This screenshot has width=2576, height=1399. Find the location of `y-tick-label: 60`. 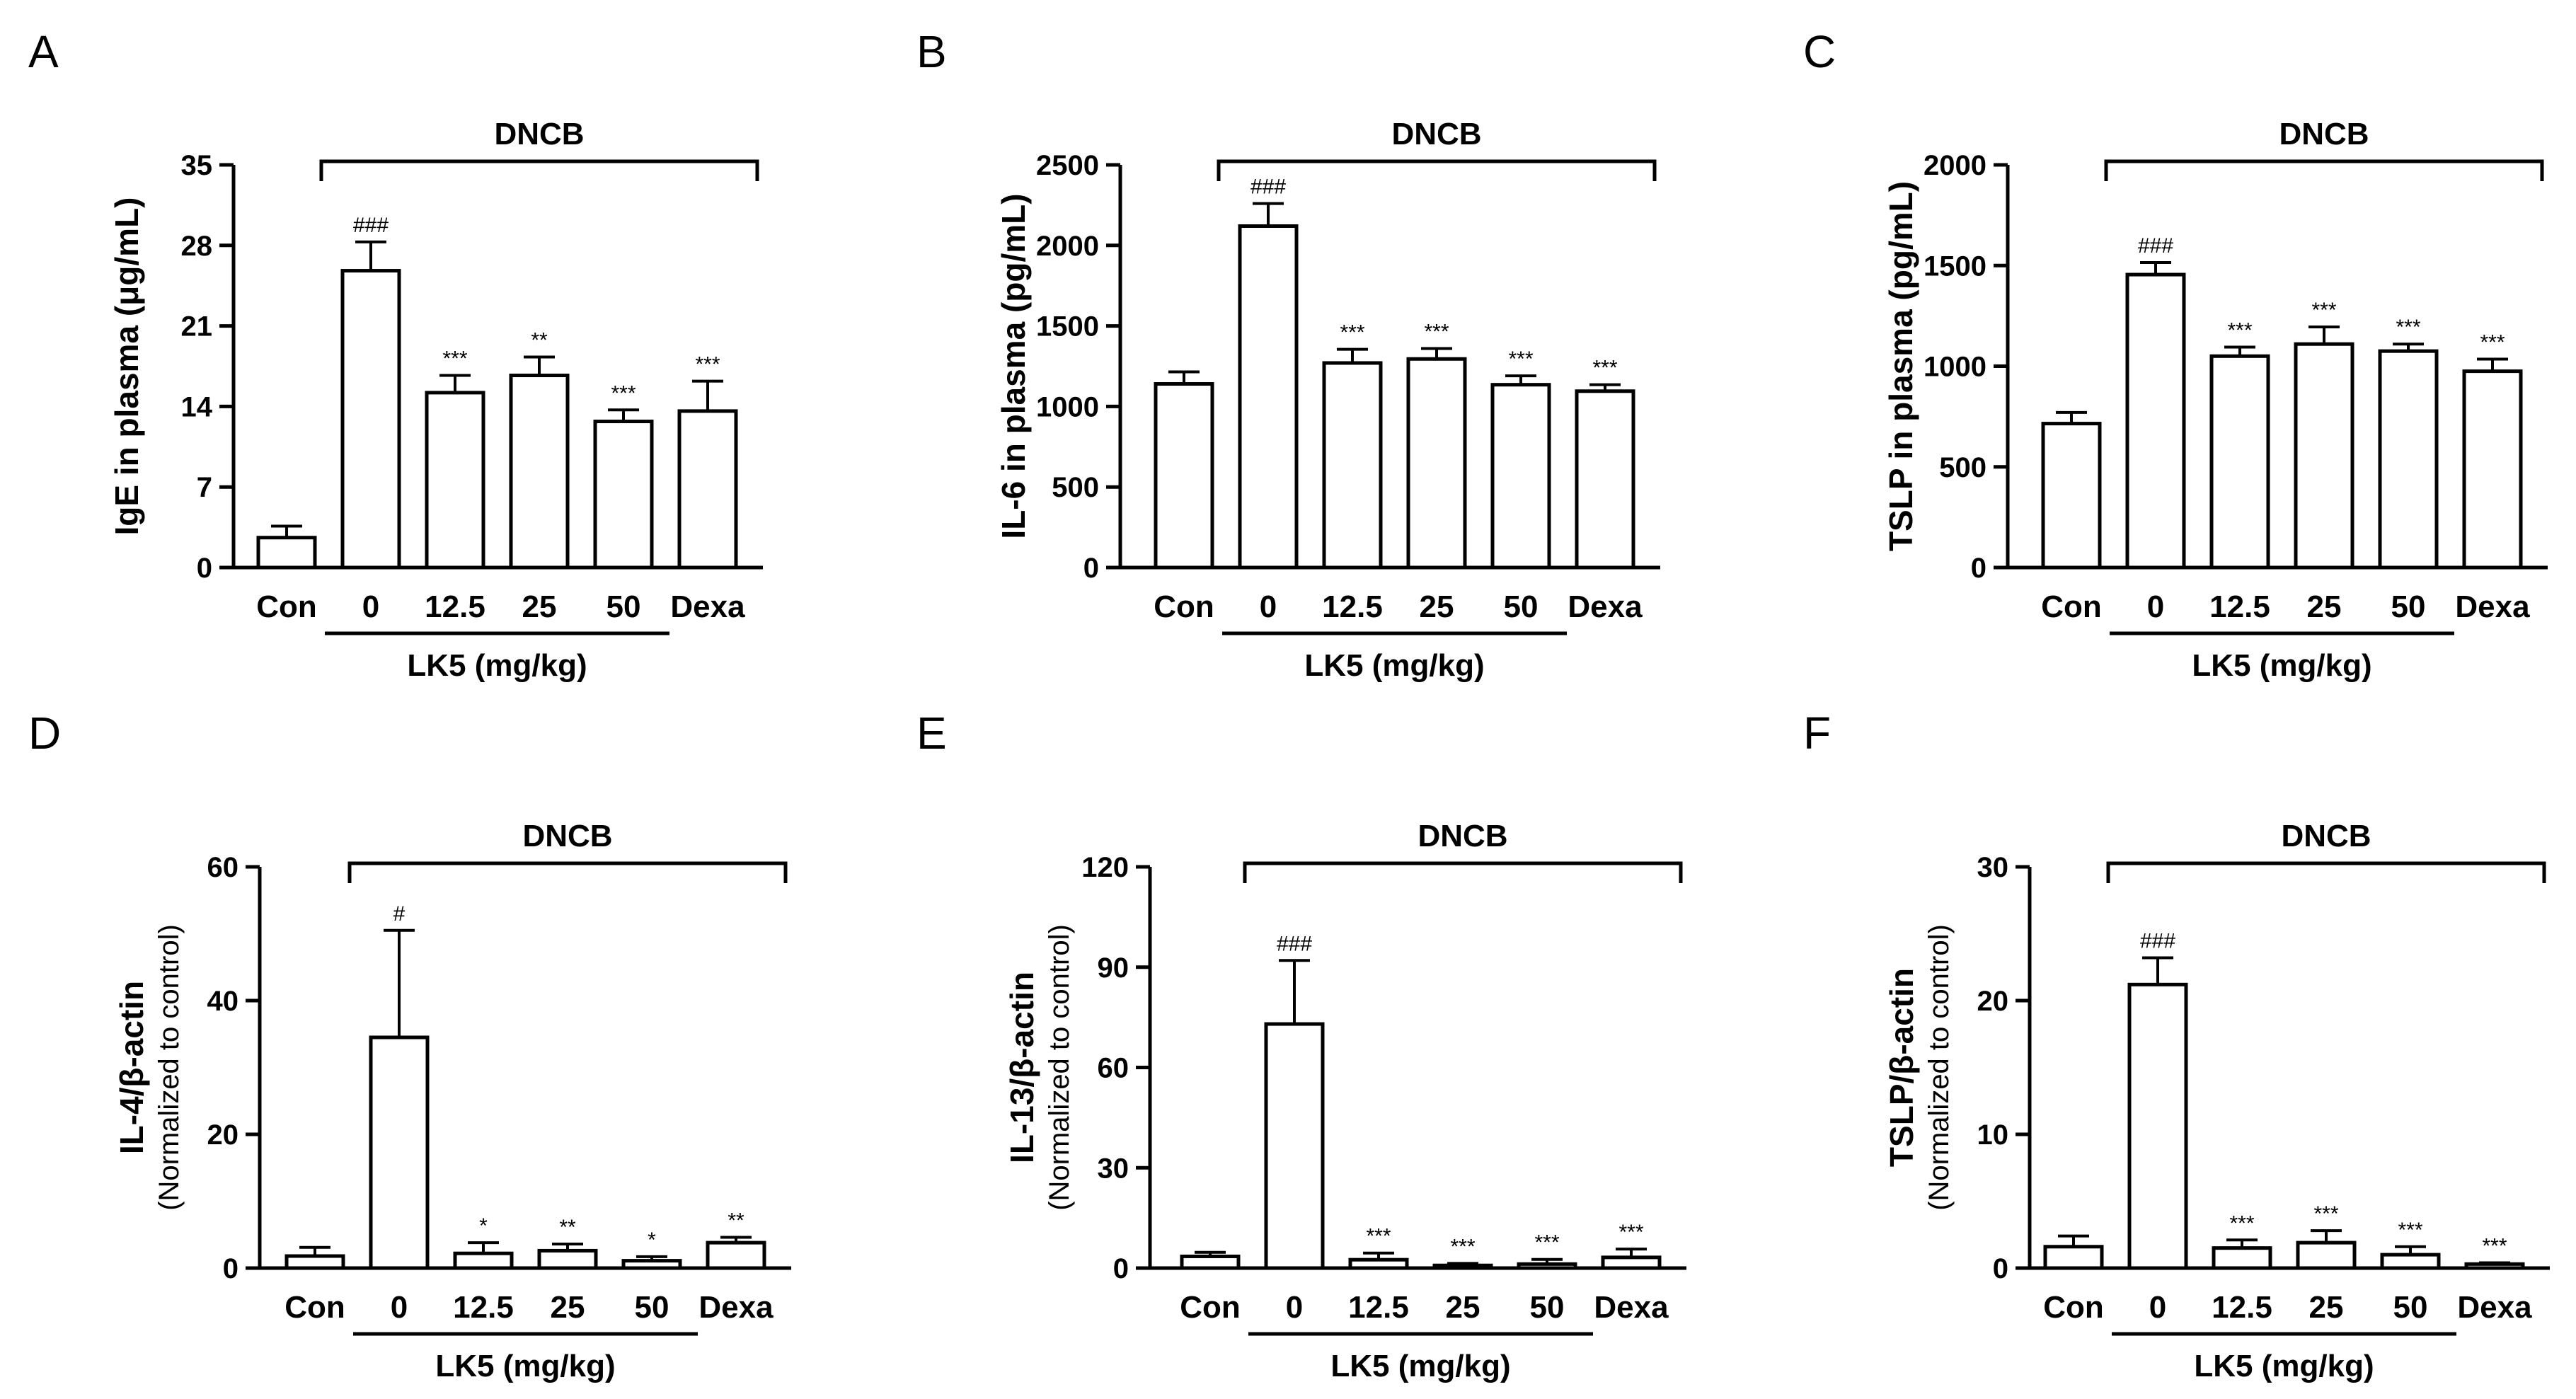

y-tick-label: 60 is located at coordinates (1113, 1068).